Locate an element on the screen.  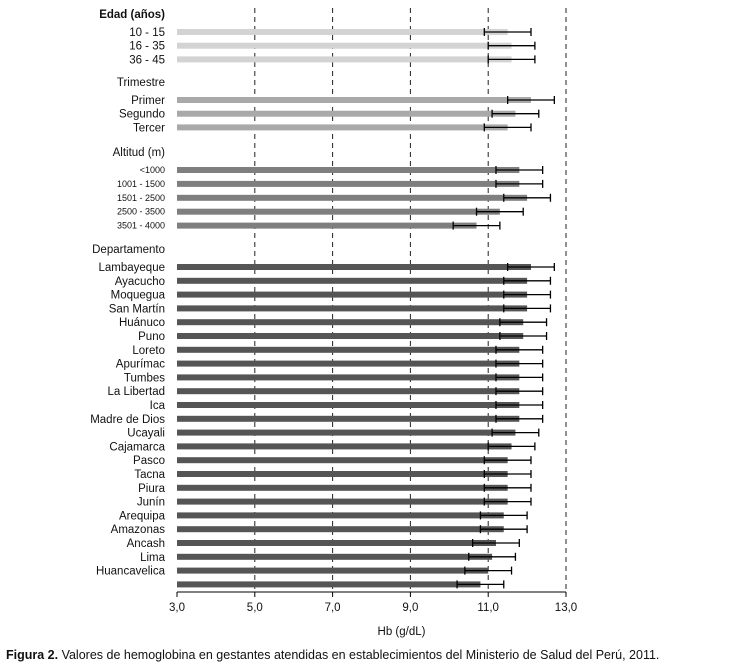
x-axis-title: Hb (g/dL) is located at coordinates (402, 632).